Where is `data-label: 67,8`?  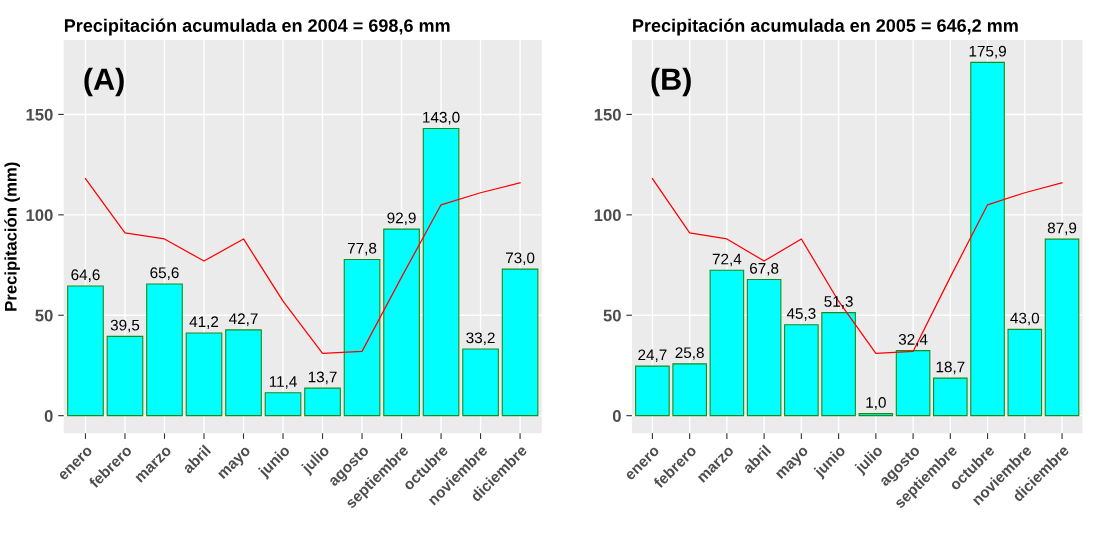
data-label: 67,8 is located at coordinates (764, 269).